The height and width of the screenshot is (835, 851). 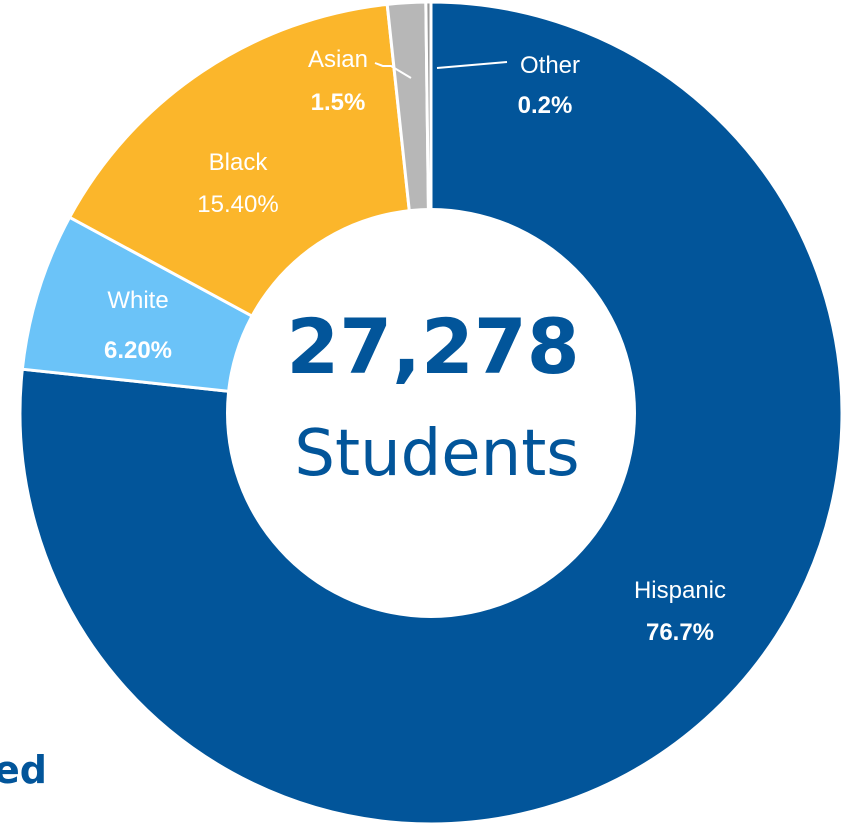 I want to click on slice-label-asian: Asian, so click(x=338, y=59).